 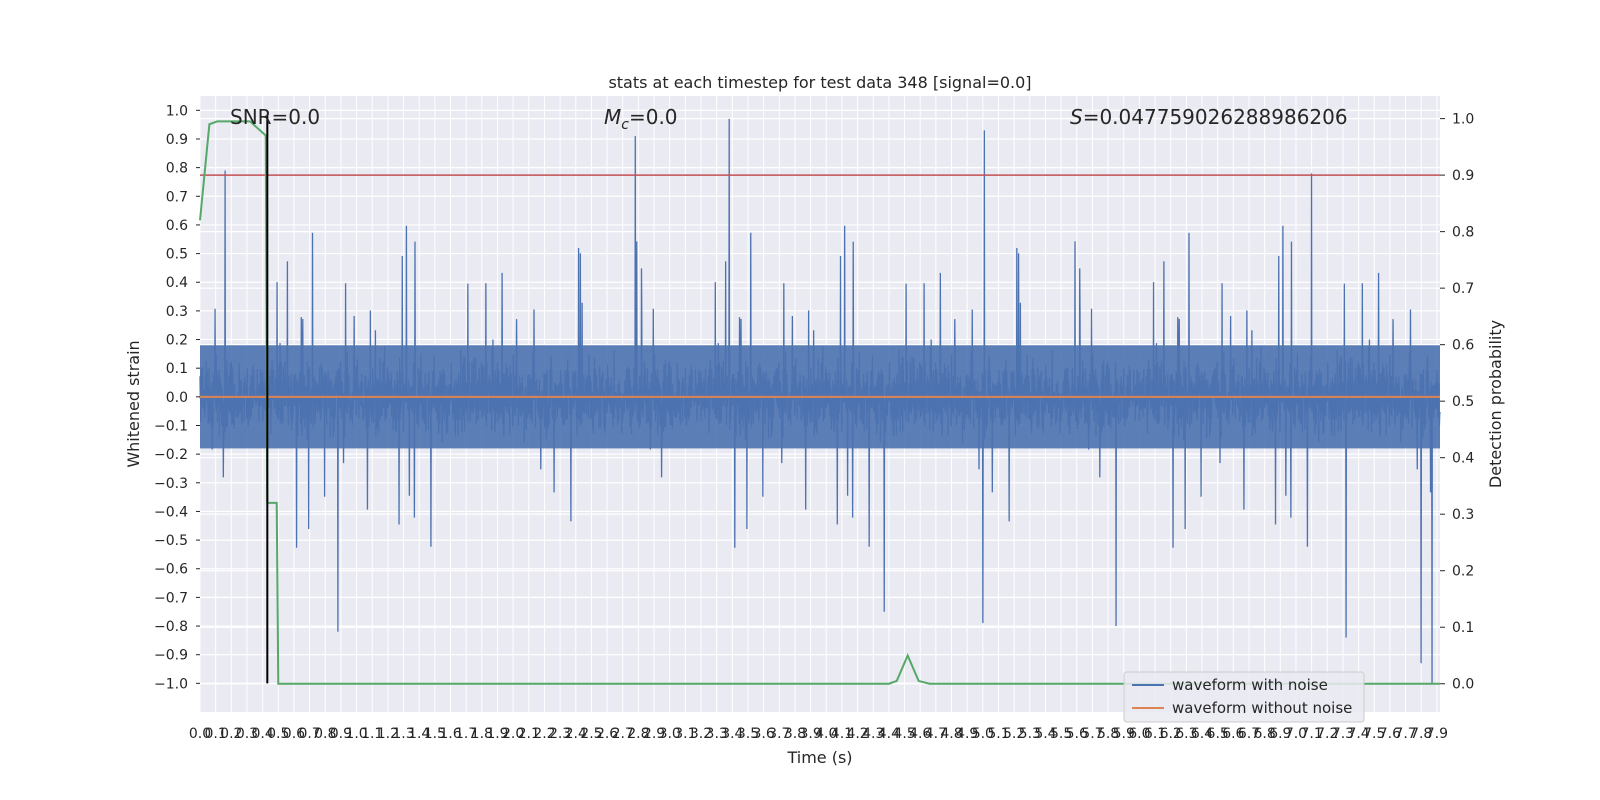 I want to click on x-tick-label: 3.9, so click(x=810, y=734).